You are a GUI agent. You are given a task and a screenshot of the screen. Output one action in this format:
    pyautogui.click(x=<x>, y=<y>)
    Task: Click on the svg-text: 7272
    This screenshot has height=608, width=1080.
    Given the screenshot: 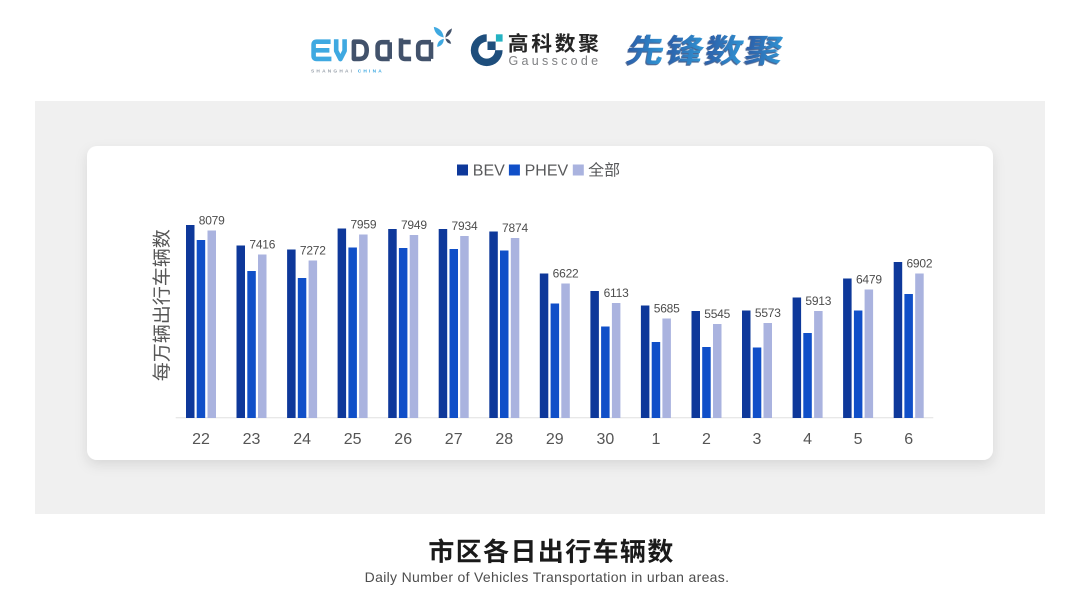 What is the action you would take?
    pyautogui.click(x=313, y=251)
    